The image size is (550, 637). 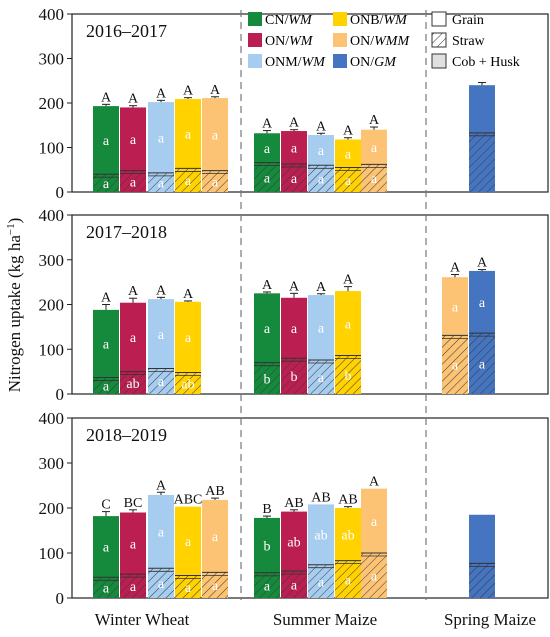 What do you see at coordinates (188, 340) in the screenshot?
I see `bar-onb: Aa ab` at bounding box center [188, 340].